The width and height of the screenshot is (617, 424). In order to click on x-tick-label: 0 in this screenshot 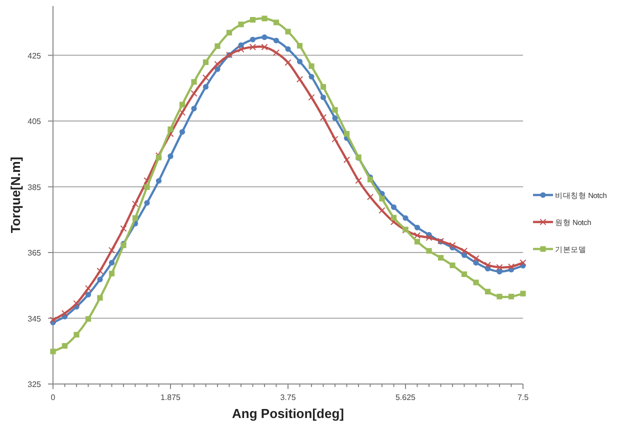, I will do `click(53, 397)`.